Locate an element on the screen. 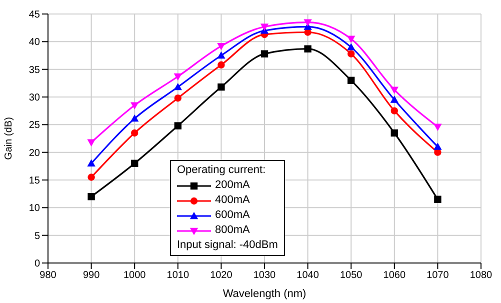  x-tick-label: 980 is located at coordinates (48, 276).